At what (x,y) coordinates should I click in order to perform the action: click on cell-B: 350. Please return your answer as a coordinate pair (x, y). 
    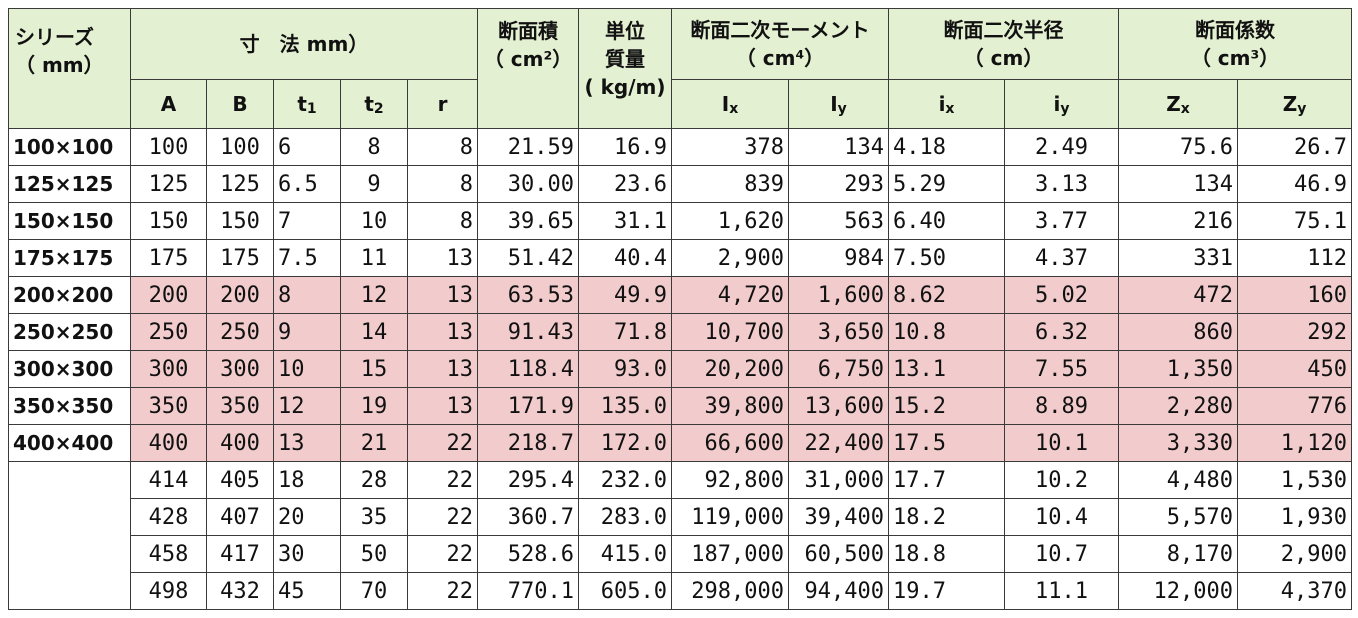
    Looking at the image, I should click on (240, 406).